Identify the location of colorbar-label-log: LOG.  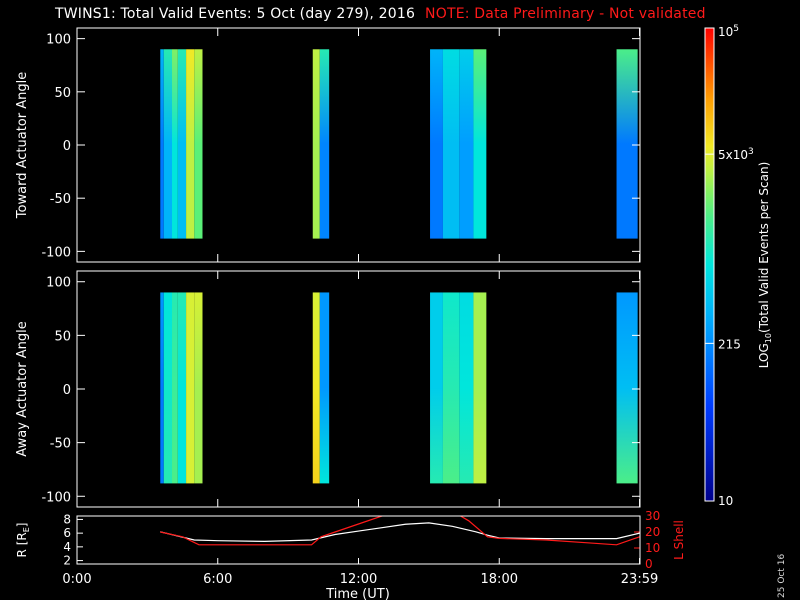
(764, 355).